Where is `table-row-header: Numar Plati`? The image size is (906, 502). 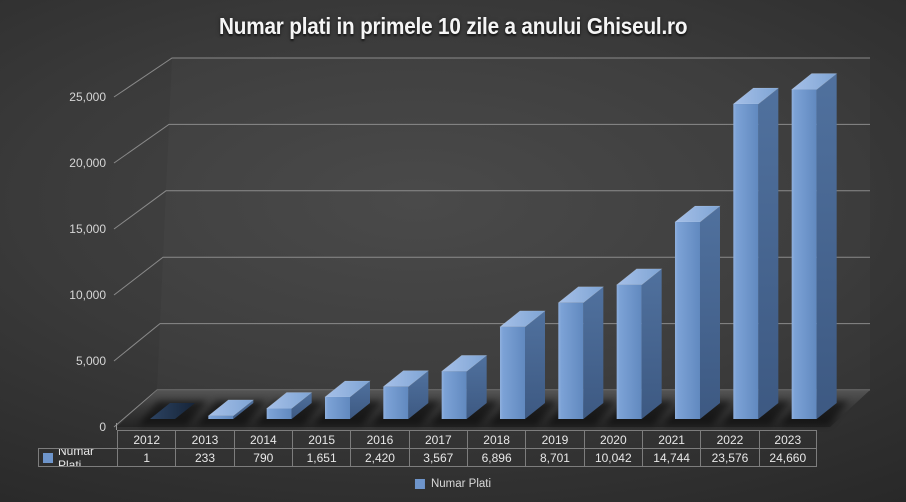
table-row-header: Numar Plati is located at coordinates (77, 457).